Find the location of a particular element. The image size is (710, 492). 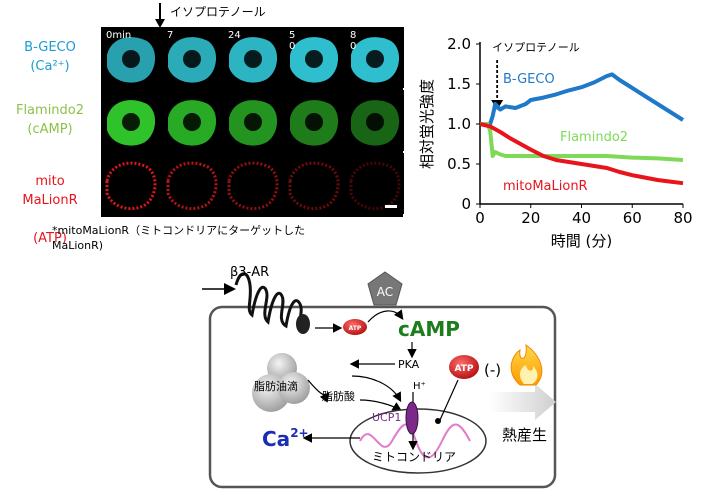

atp-large is located at coordinates (464, 367).